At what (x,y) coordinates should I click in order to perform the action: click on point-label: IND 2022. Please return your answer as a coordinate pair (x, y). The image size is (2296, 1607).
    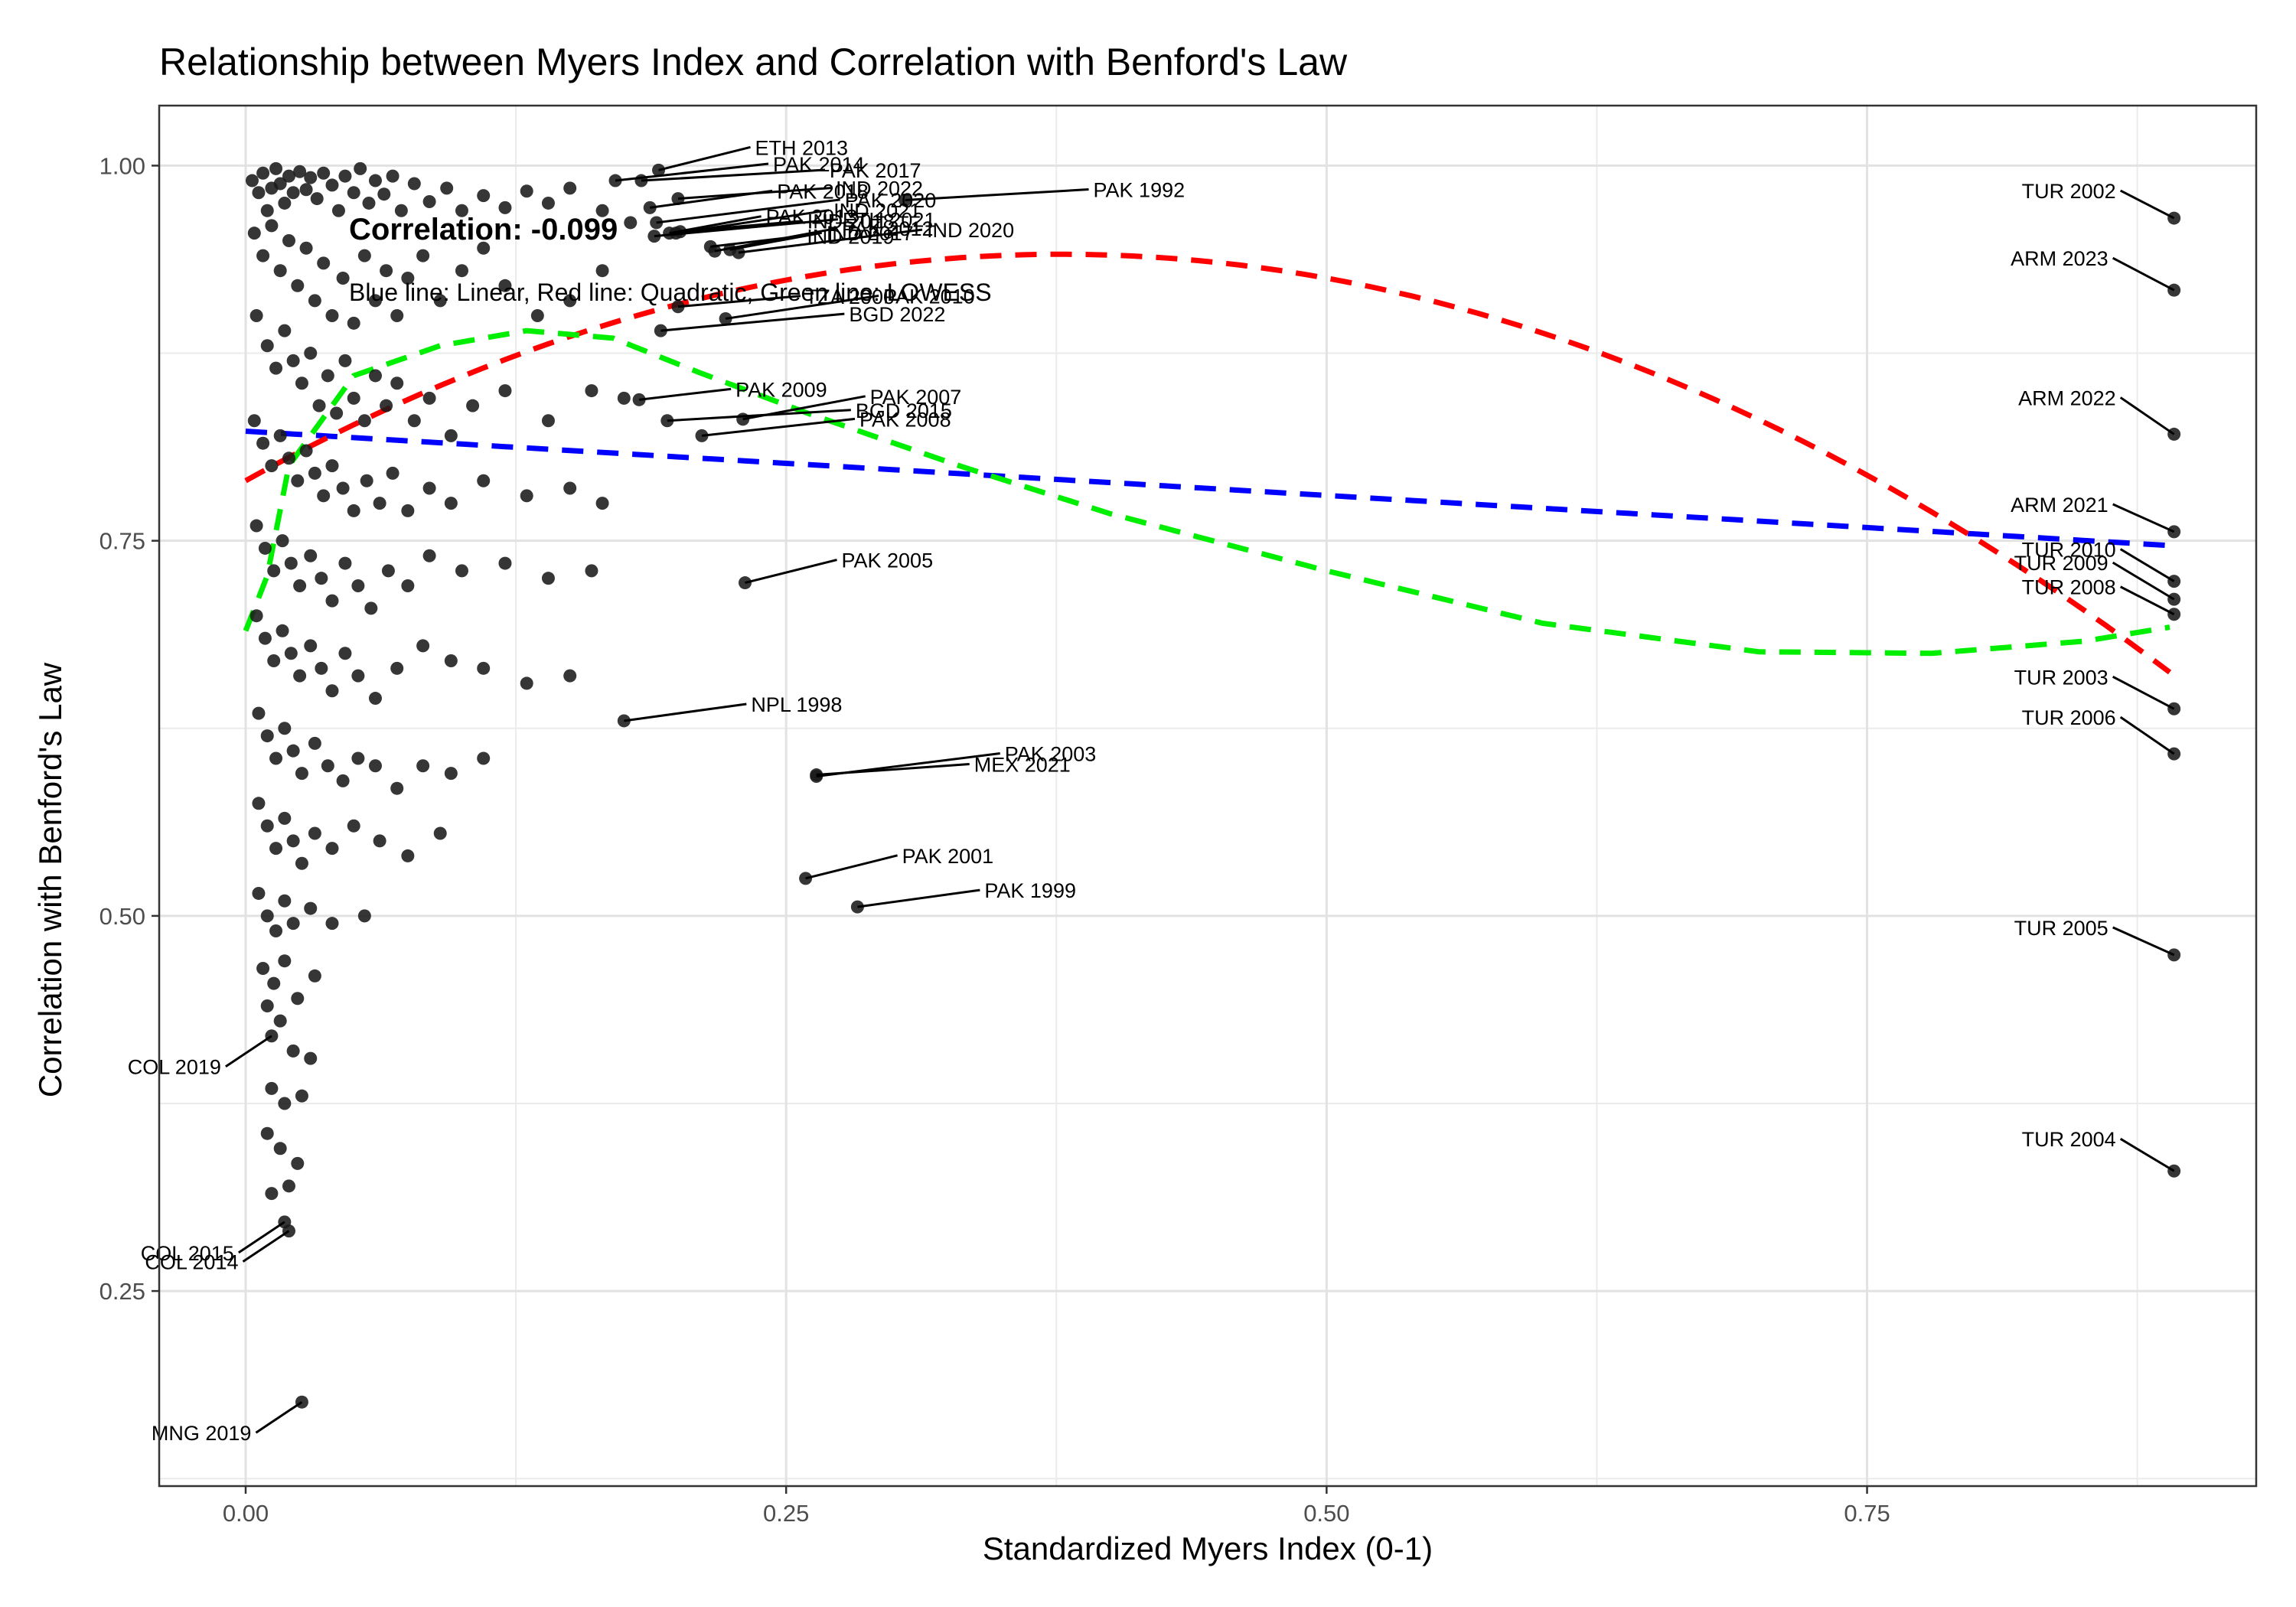
    Looking at the image, I should click on (879, 189).